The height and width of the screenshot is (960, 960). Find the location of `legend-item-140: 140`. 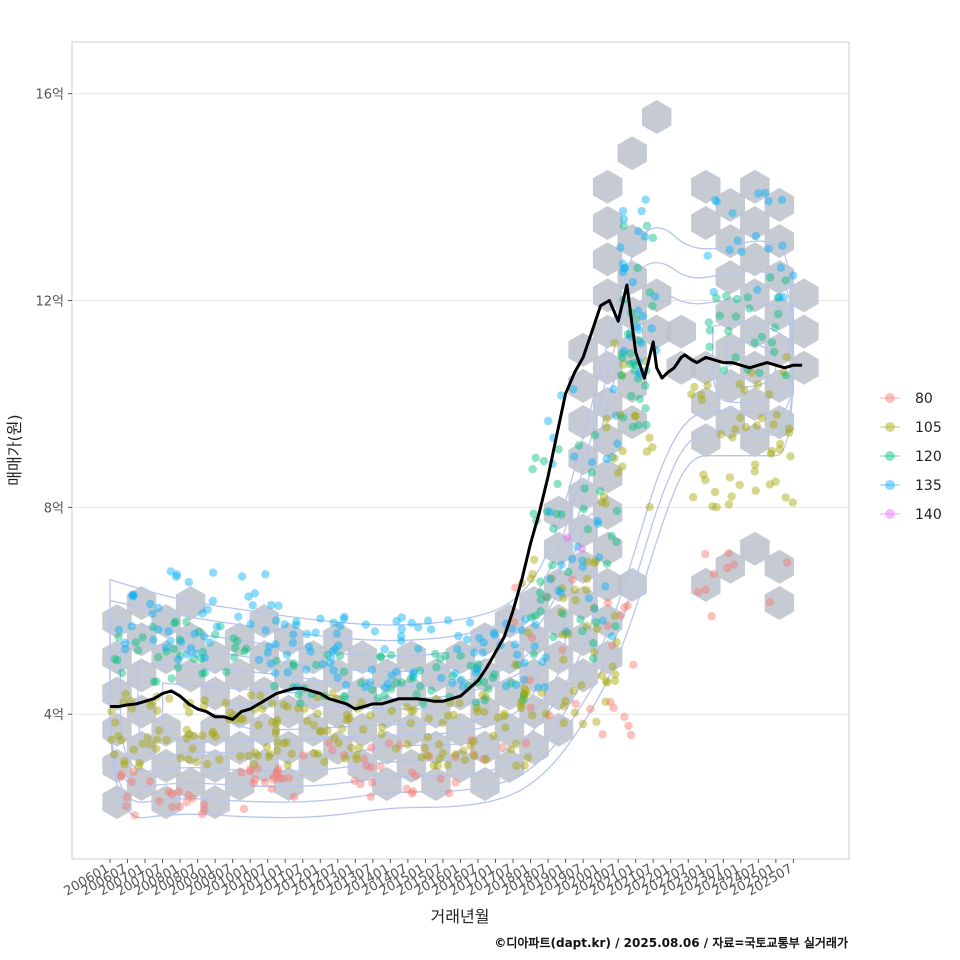

legend-item-140: 140 is located at coordinates (911, 515).